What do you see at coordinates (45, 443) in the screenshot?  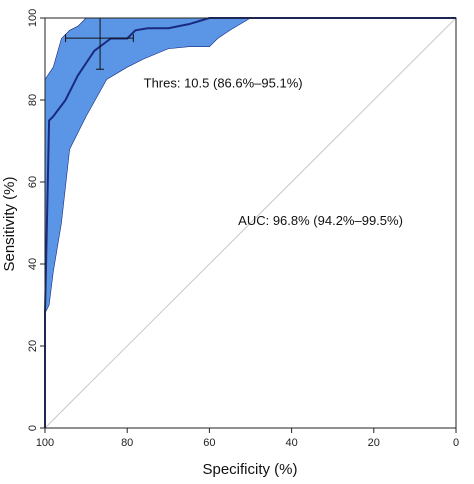 I see `x-tick-label-100: 100` at bounding box center [45, 443].